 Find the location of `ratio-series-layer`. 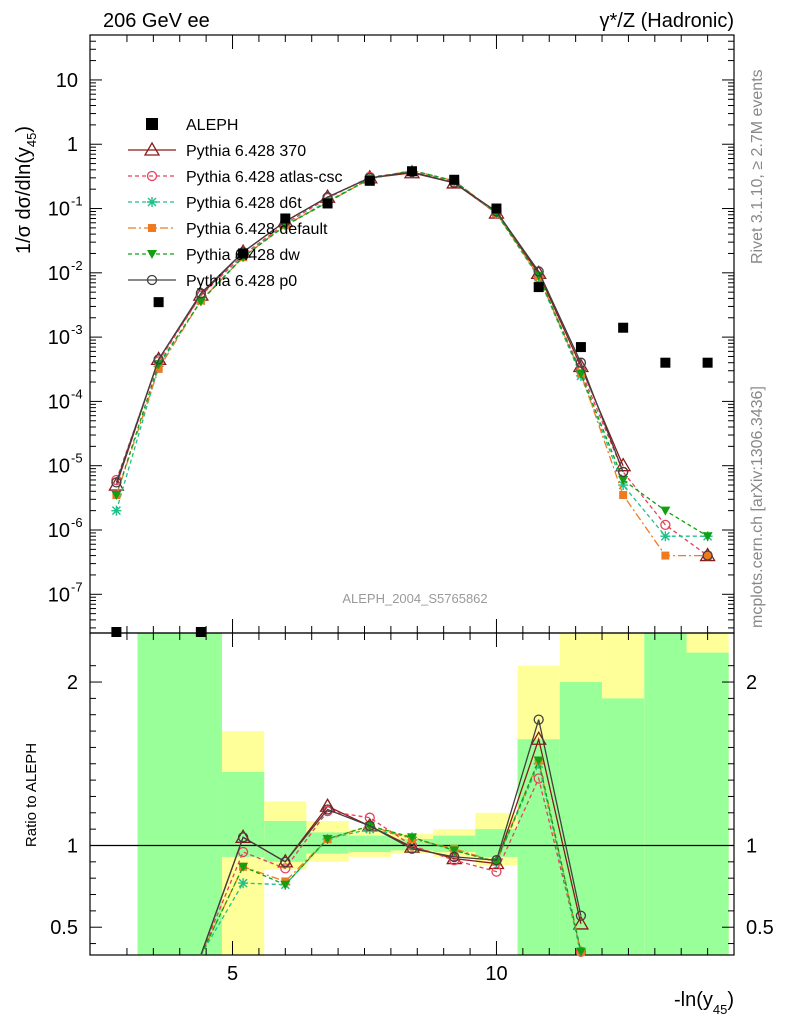

ratio-series-layer is located at coordinates (395, 835).